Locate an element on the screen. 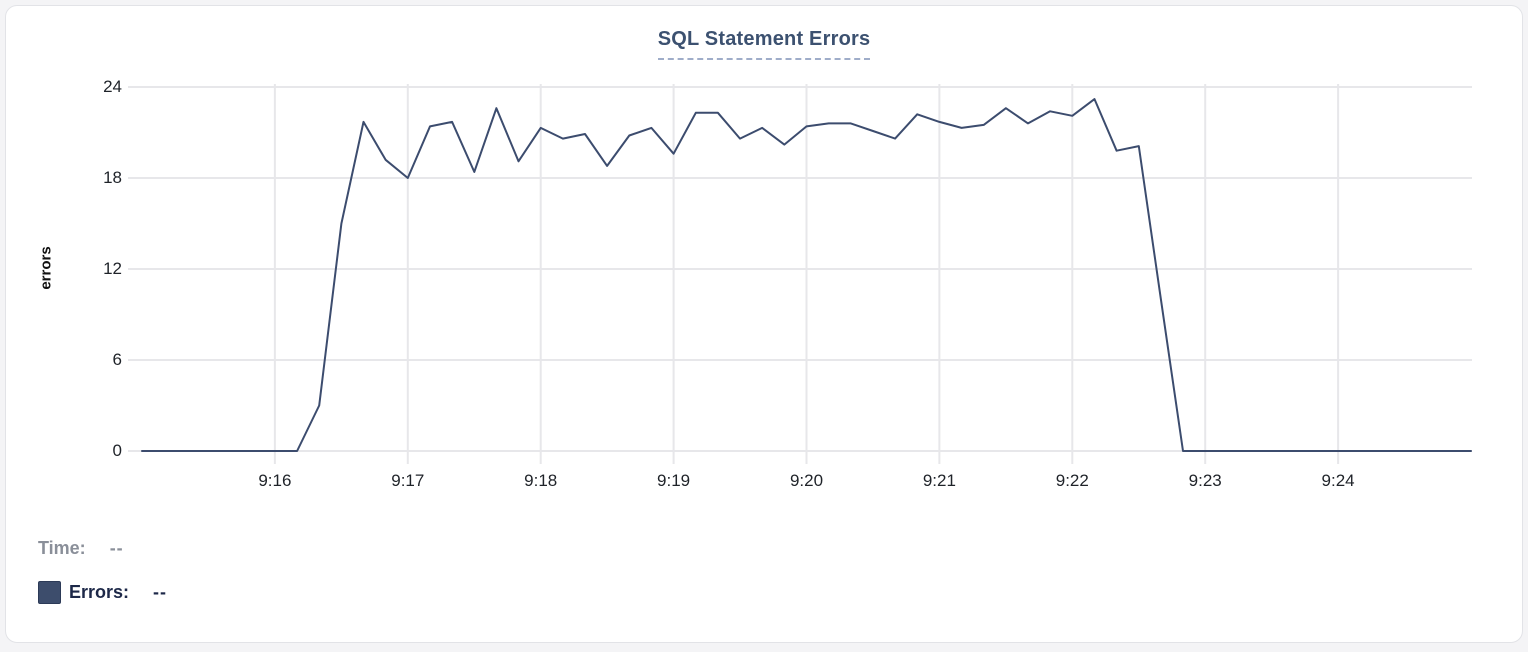 The image size is (1528, 652). x-tick-label: 9:19 is located at coordinates (674, 480).